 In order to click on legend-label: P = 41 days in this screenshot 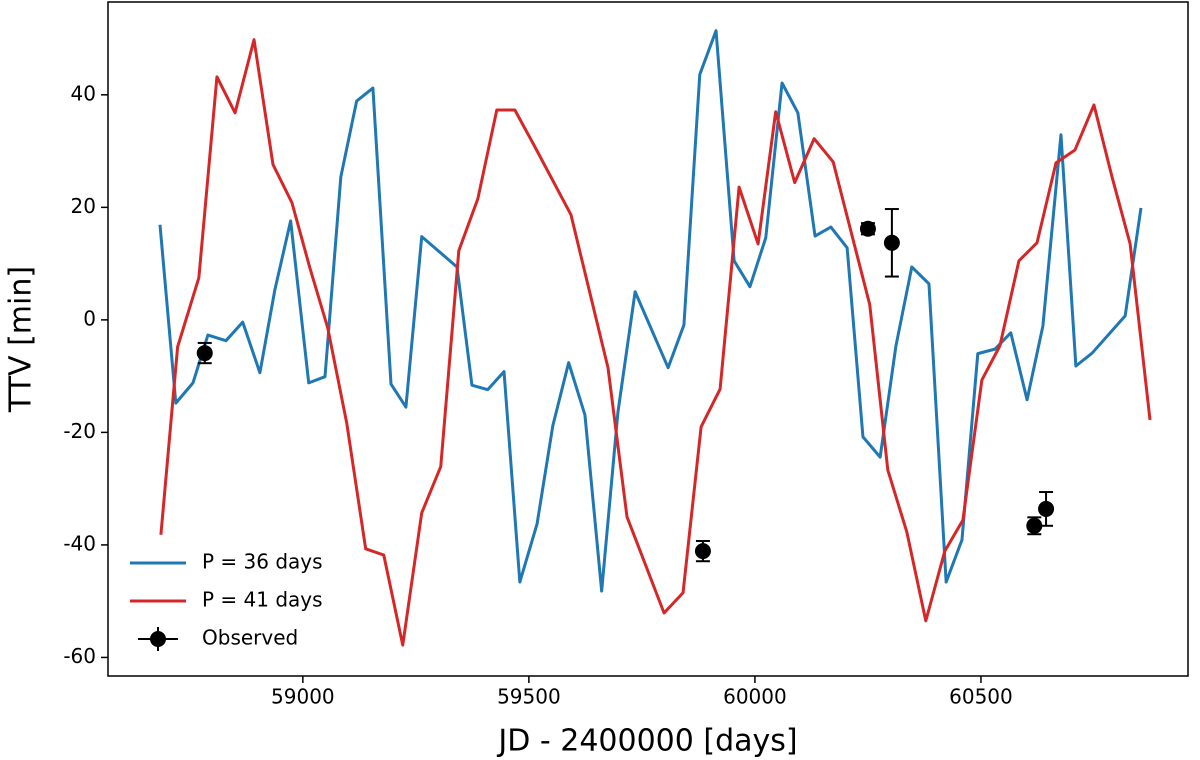, I will do `click(262, 600)`.